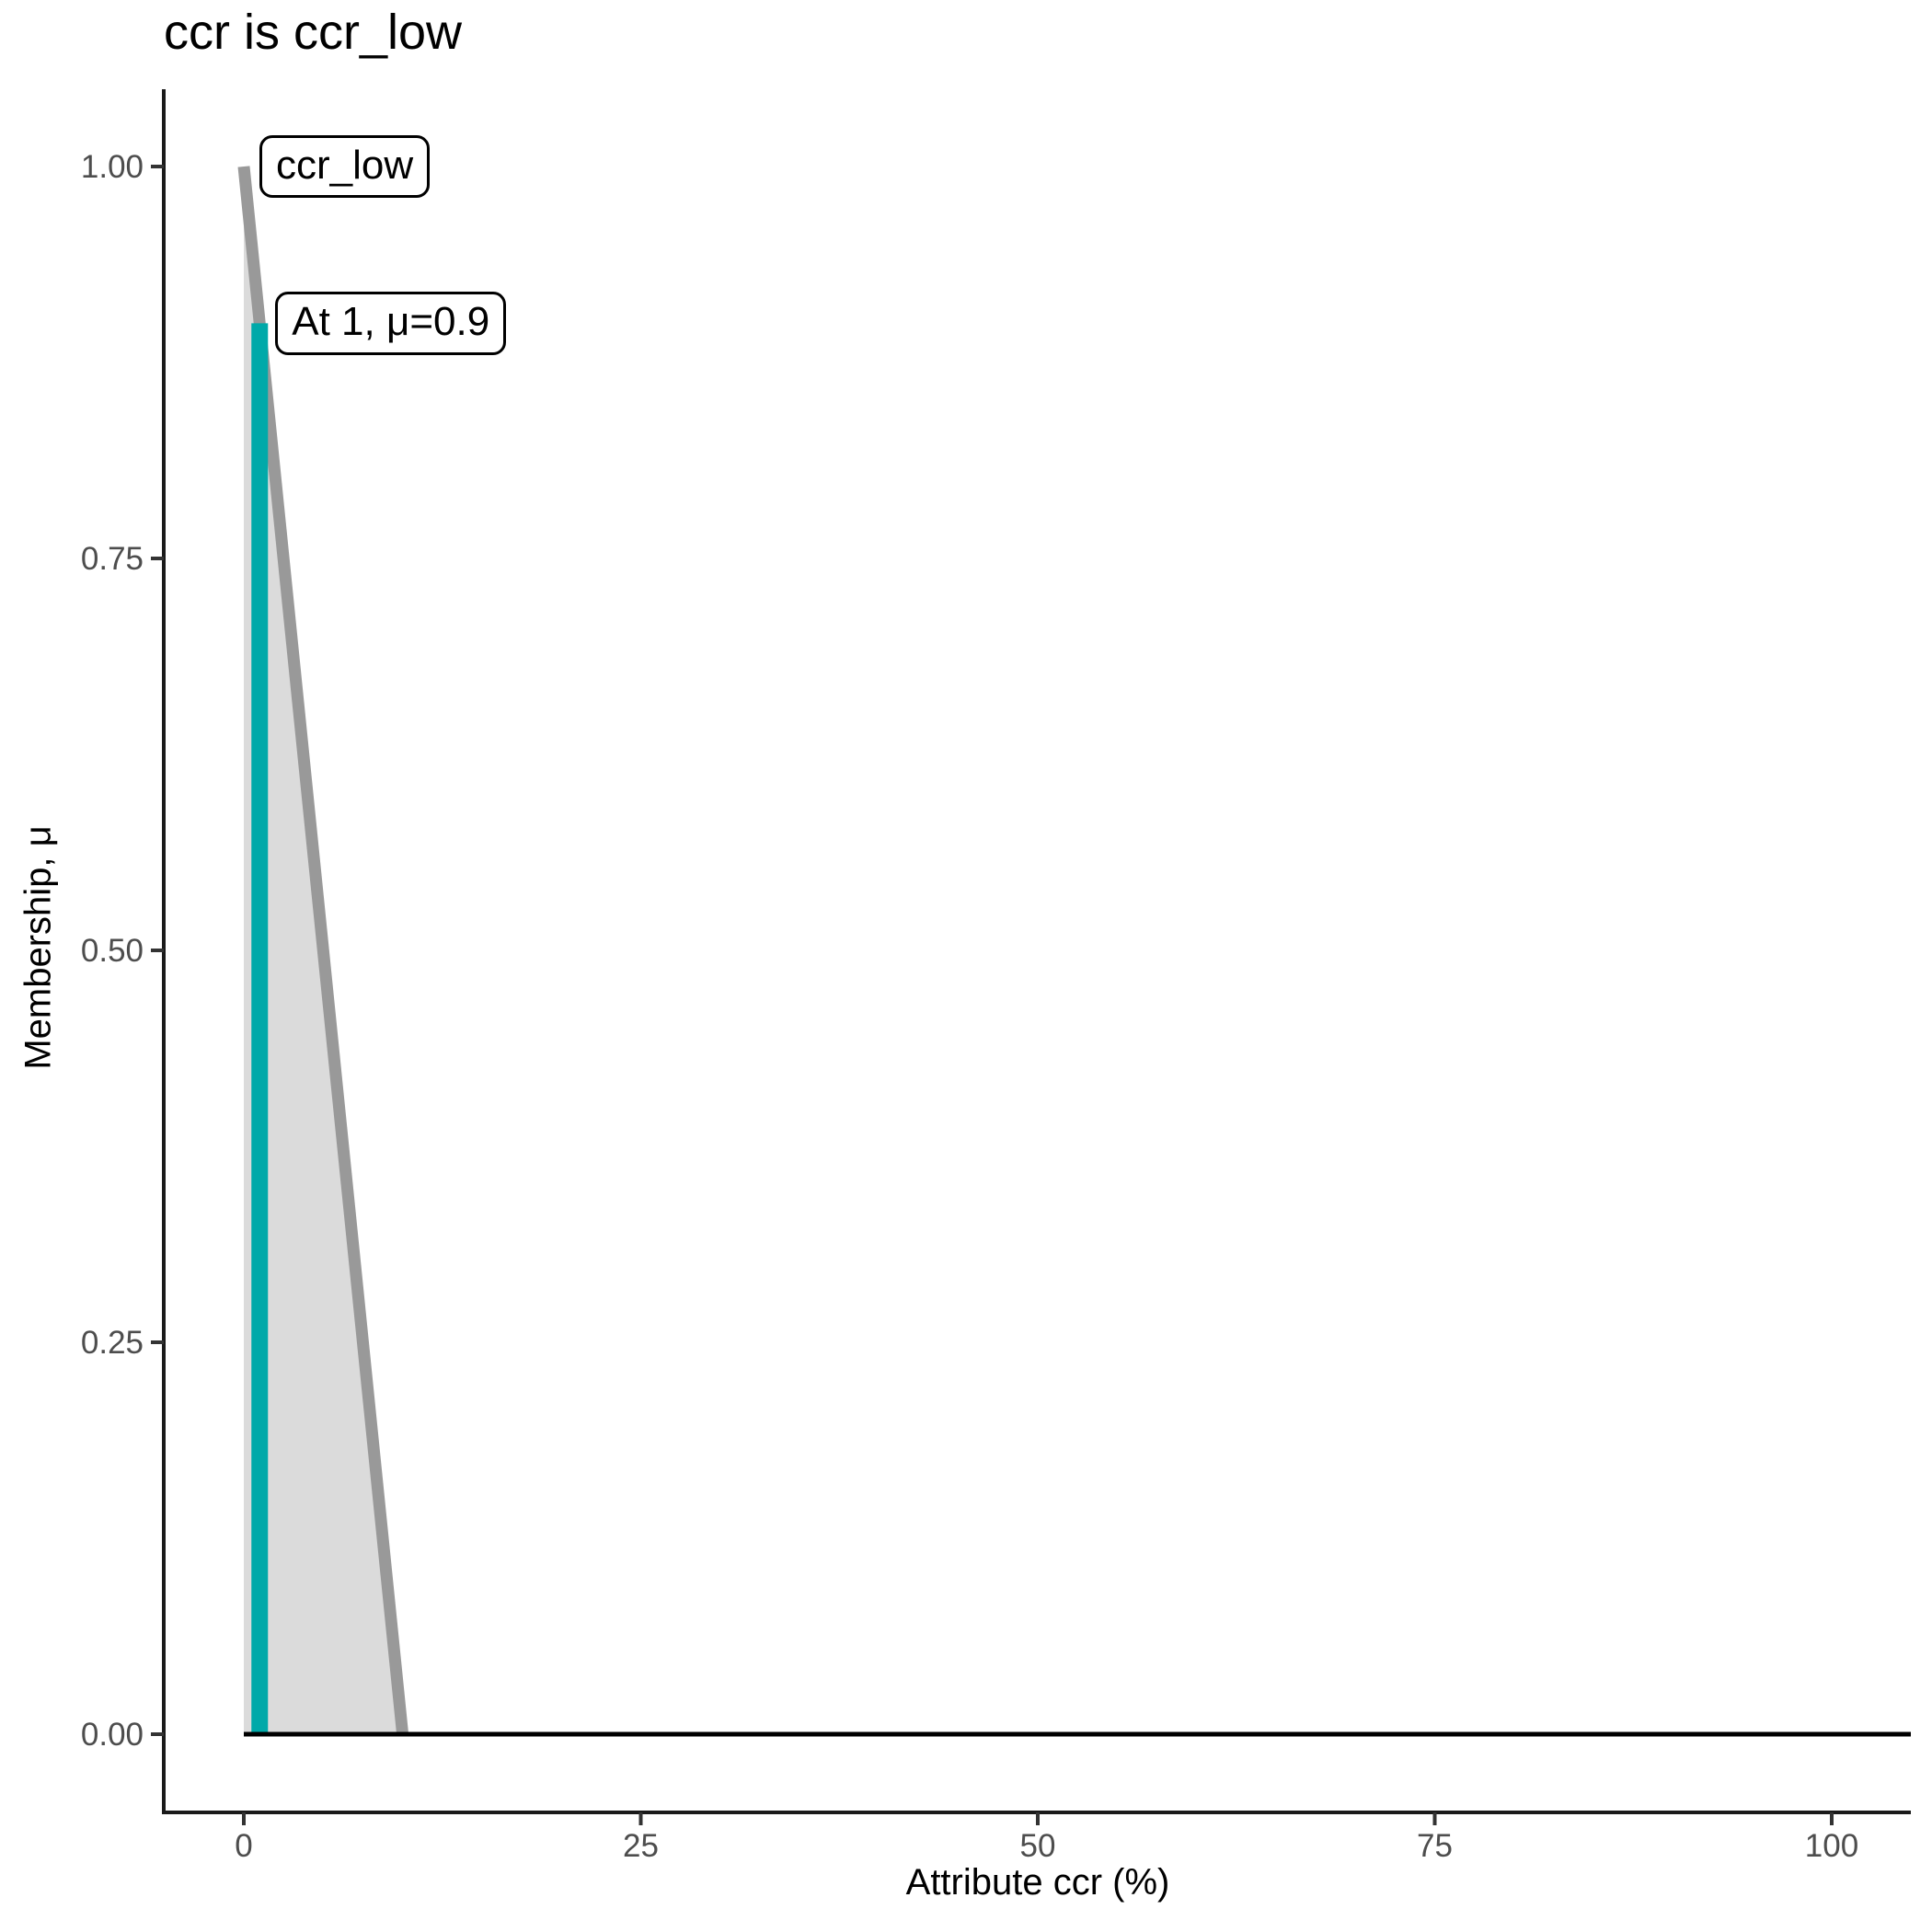 This screenshot has width=1932, height=1932. I want to click on x-tick-label: 50, so click(1038, 1846).